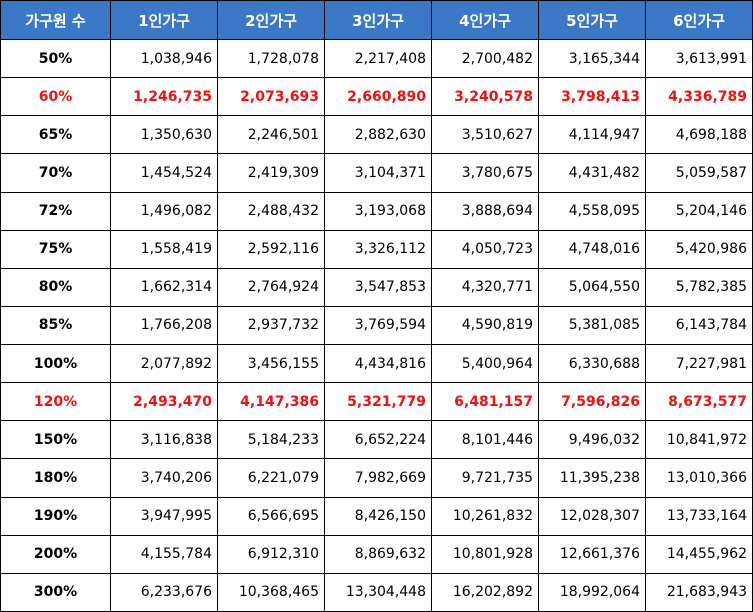  I want to click on table-cell: 1,038,946, so click(164, 58).